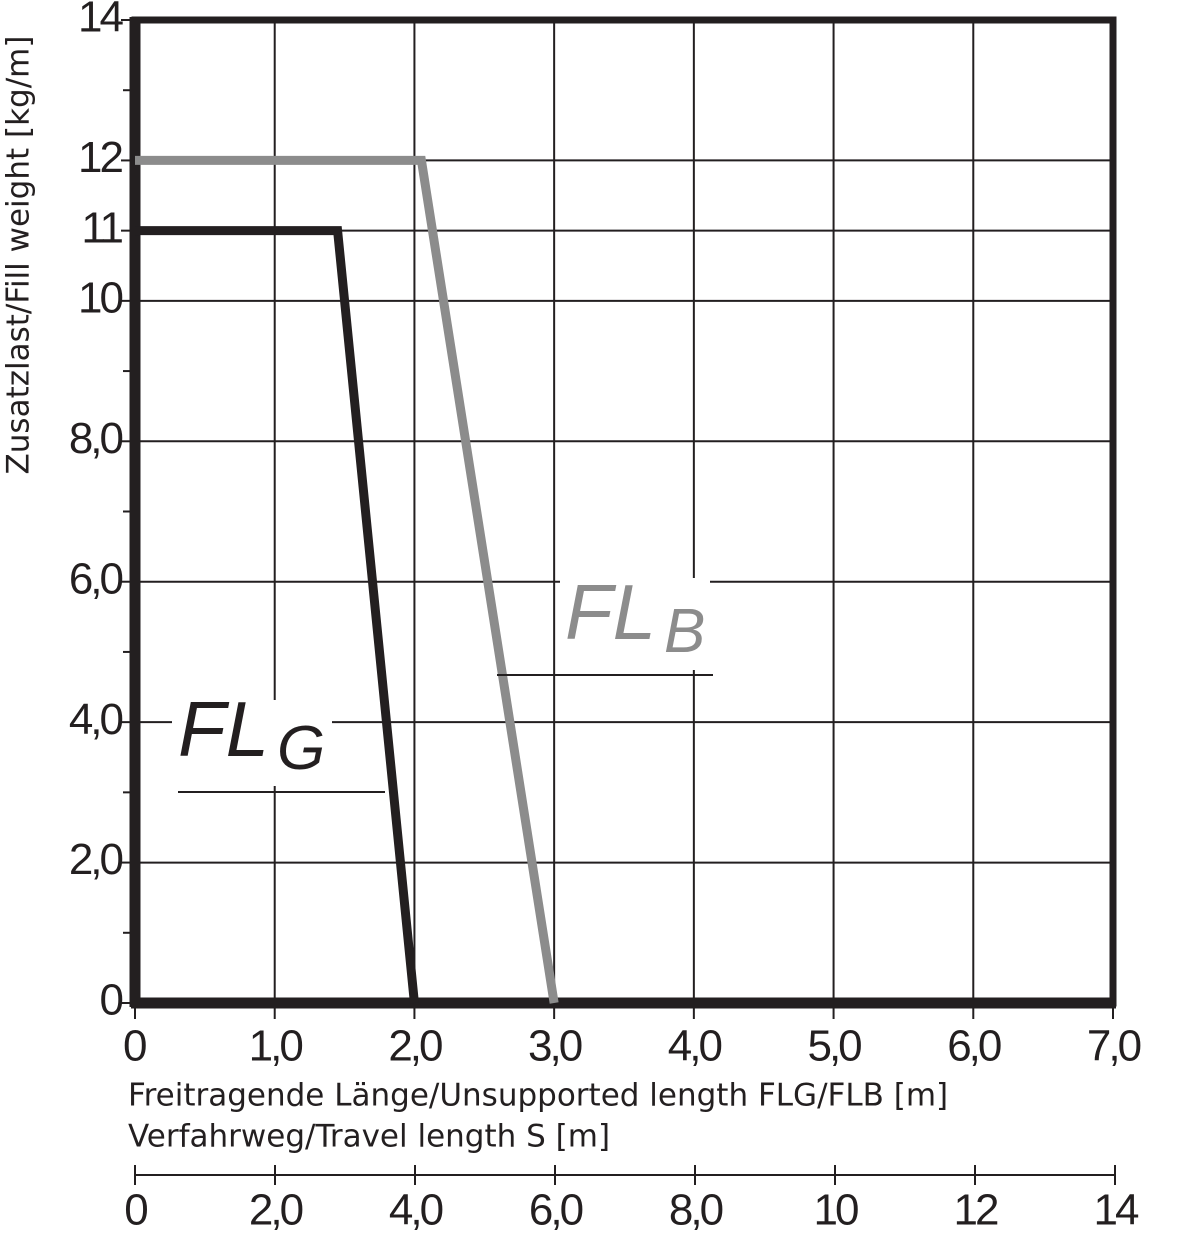  I want to click on y-tick-label: 2,0, so click(96, 859).